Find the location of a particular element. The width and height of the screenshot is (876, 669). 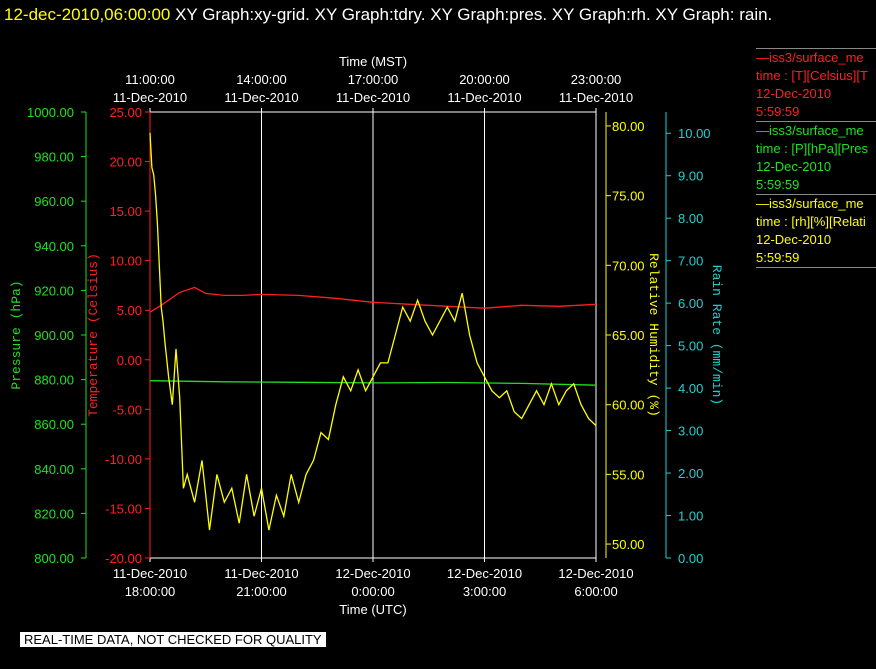

rh-tick-label: 50.00 is located at coordinates (628, 544).